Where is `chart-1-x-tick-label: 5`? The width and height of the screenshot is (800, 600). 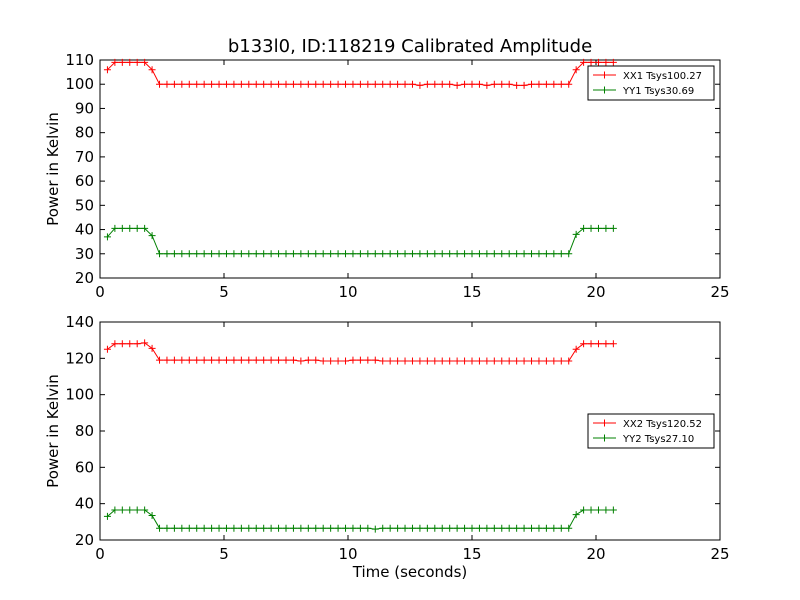
chart-1-x-tick-label: 5 is located at coordinates (224, 292).